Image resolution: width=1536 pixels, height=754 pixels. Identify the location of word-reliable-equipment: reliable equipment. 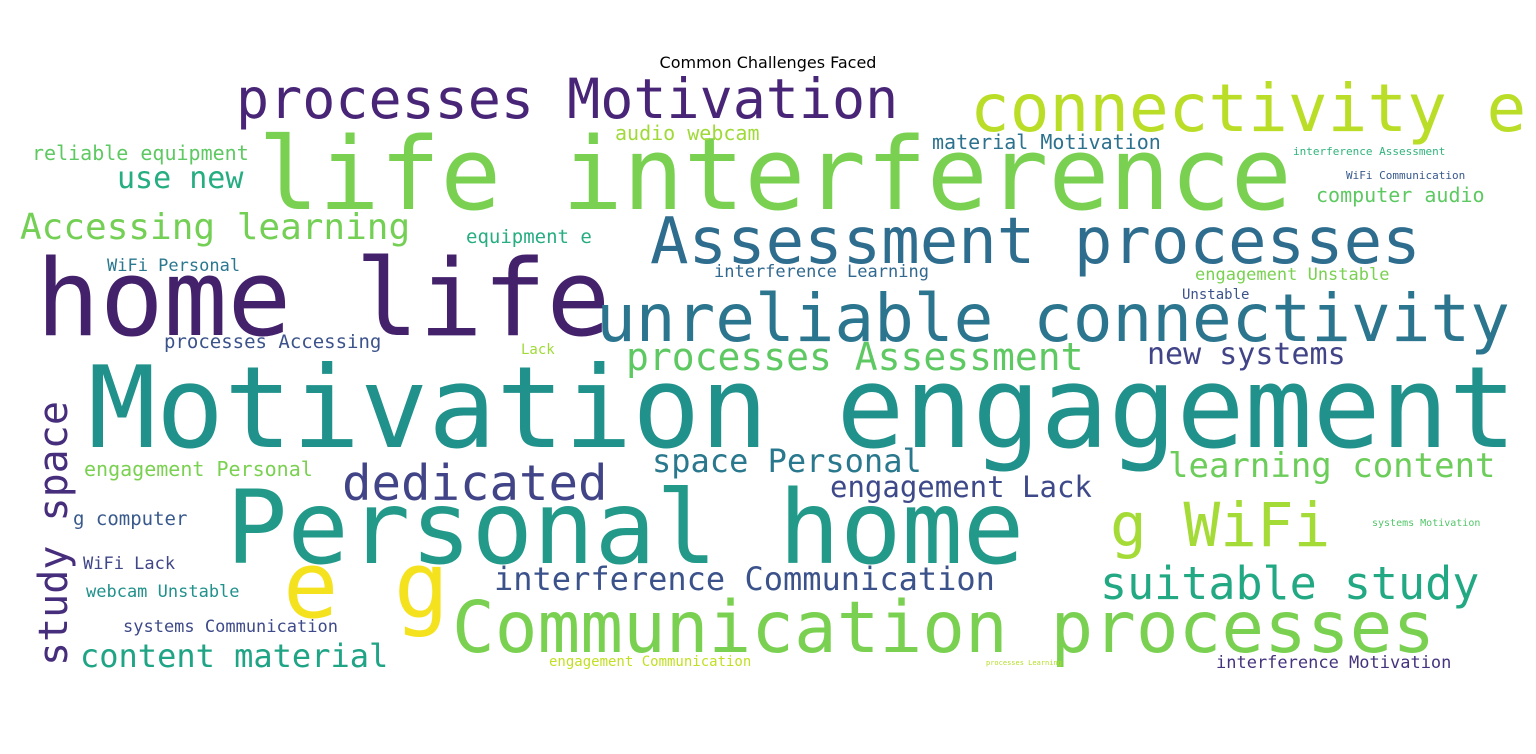
(140, 153).